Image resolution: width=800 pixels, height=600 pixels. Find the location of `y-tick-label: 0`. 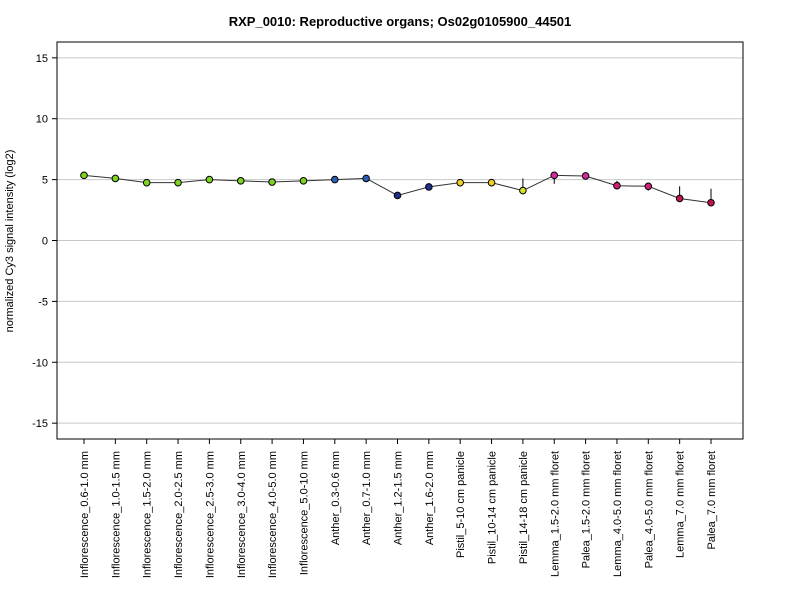

y-tick-label: 0 is located at coordinates (45, 242).